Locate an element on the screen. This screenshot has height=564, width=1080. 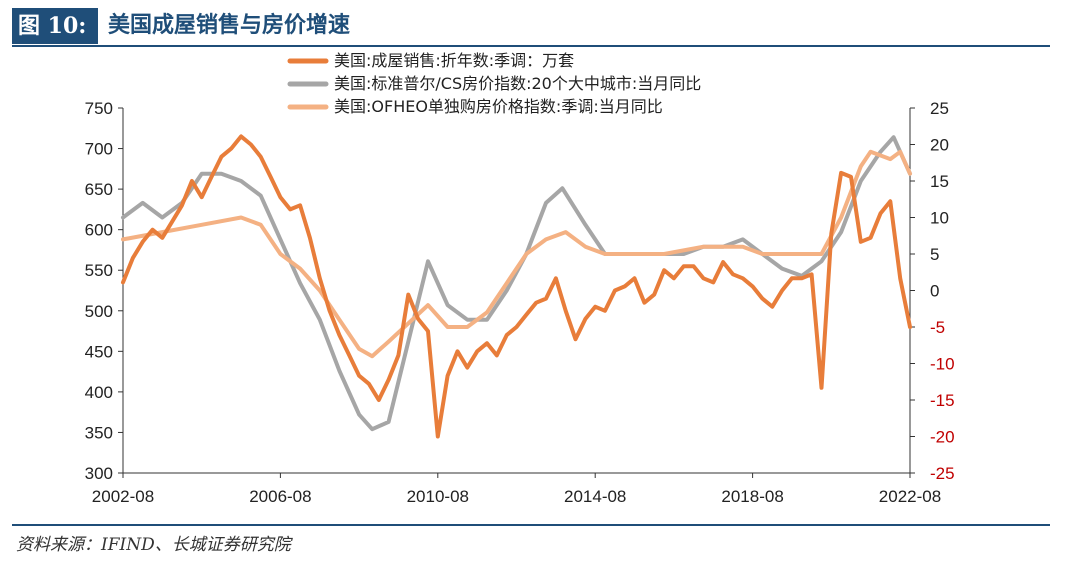
y-right-tick-label: -10 is located at coordinates (942, 364).